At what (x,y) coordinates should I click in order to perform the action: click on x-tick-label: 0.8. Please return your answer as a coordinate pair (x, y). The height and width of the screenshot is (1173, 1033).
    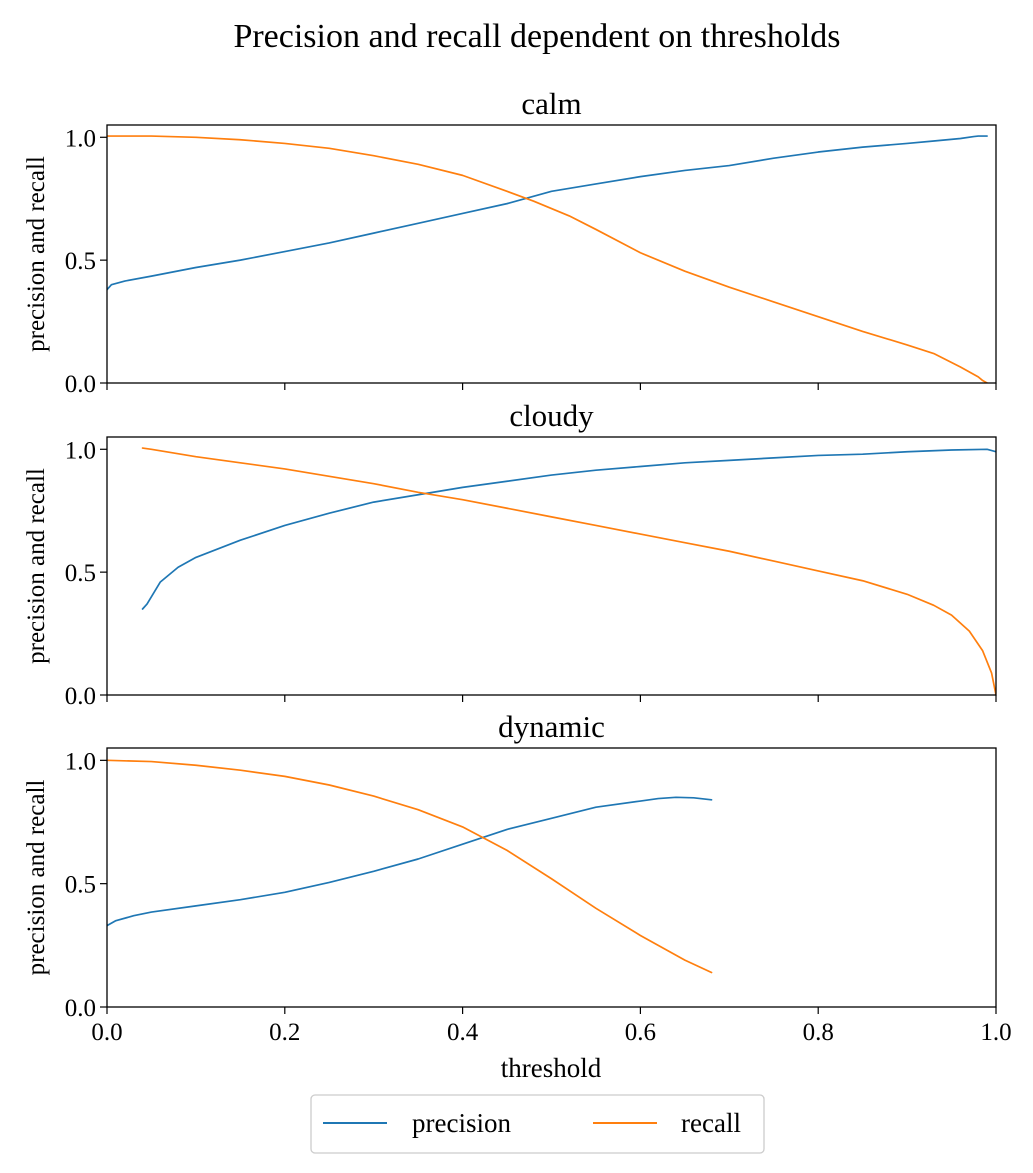
    Looking at the image, I should click on (818, 1032).